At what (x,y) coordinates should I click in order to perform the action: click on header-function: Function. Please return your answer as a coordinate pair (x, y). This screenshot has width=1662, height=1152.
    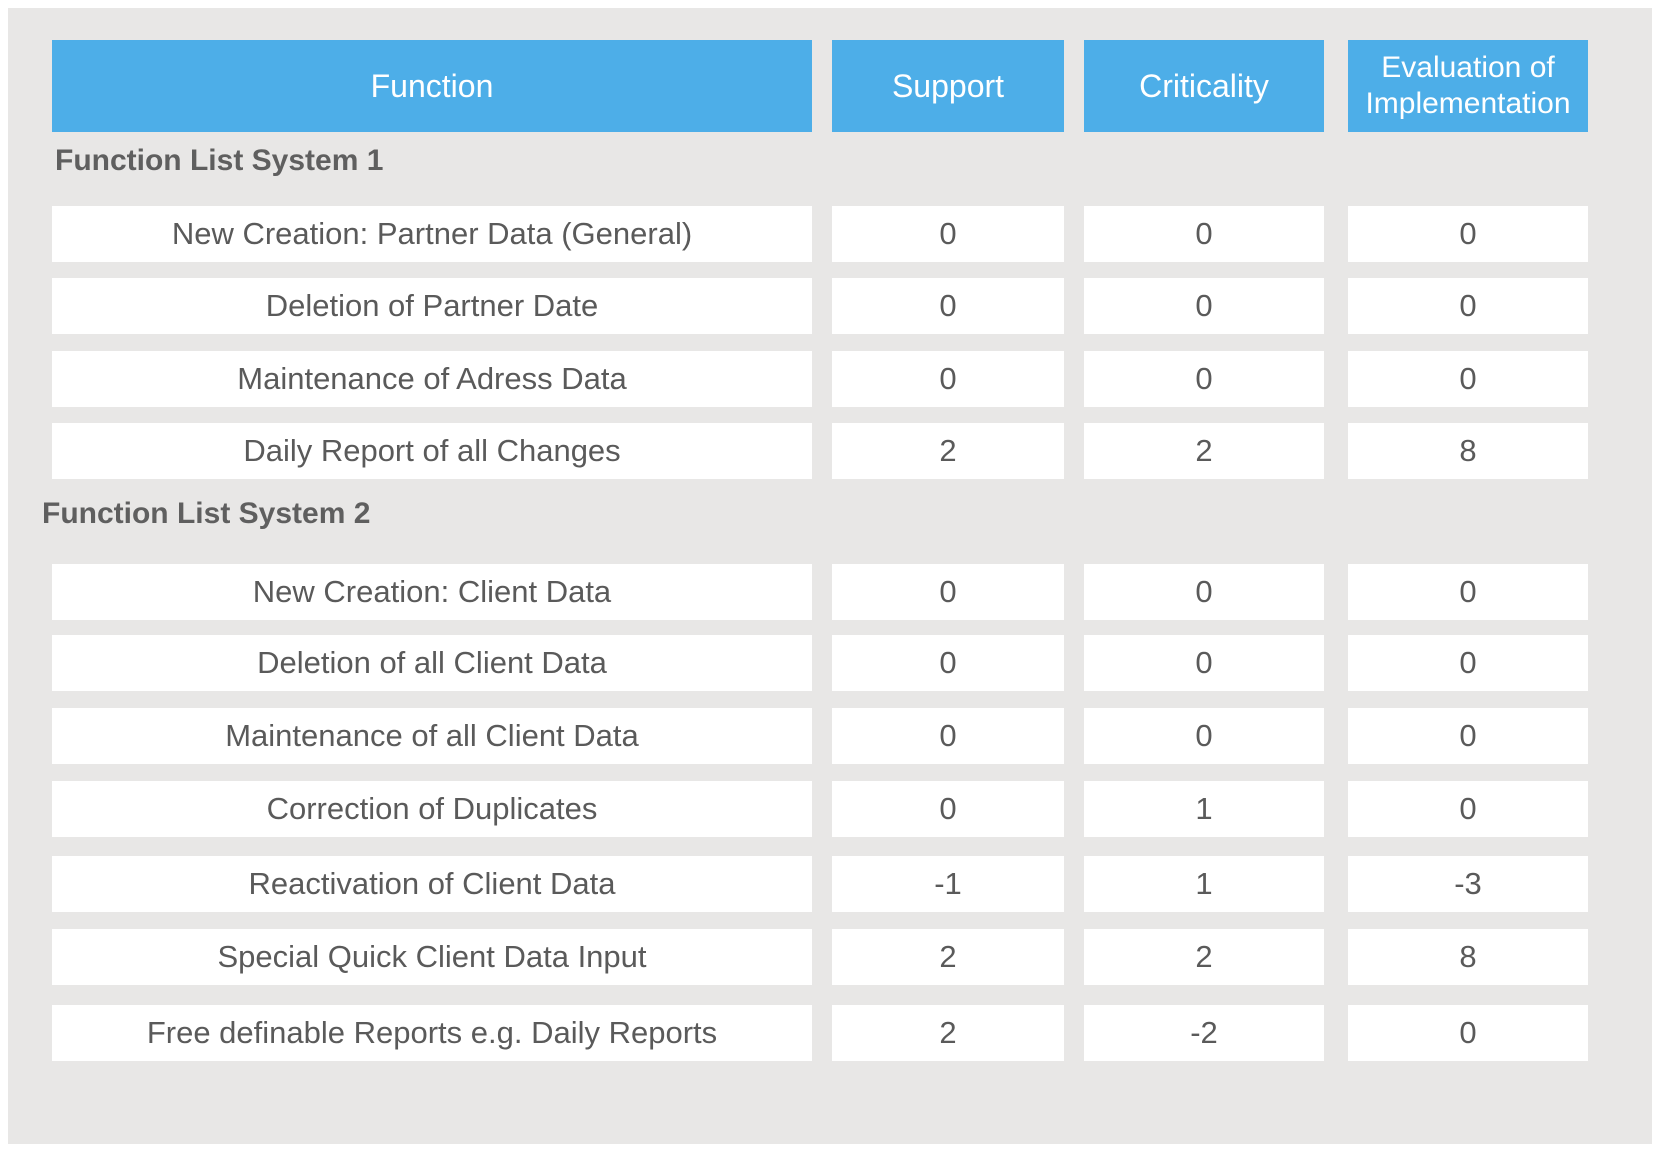
    Looking at the image, I should click on (432, 86).